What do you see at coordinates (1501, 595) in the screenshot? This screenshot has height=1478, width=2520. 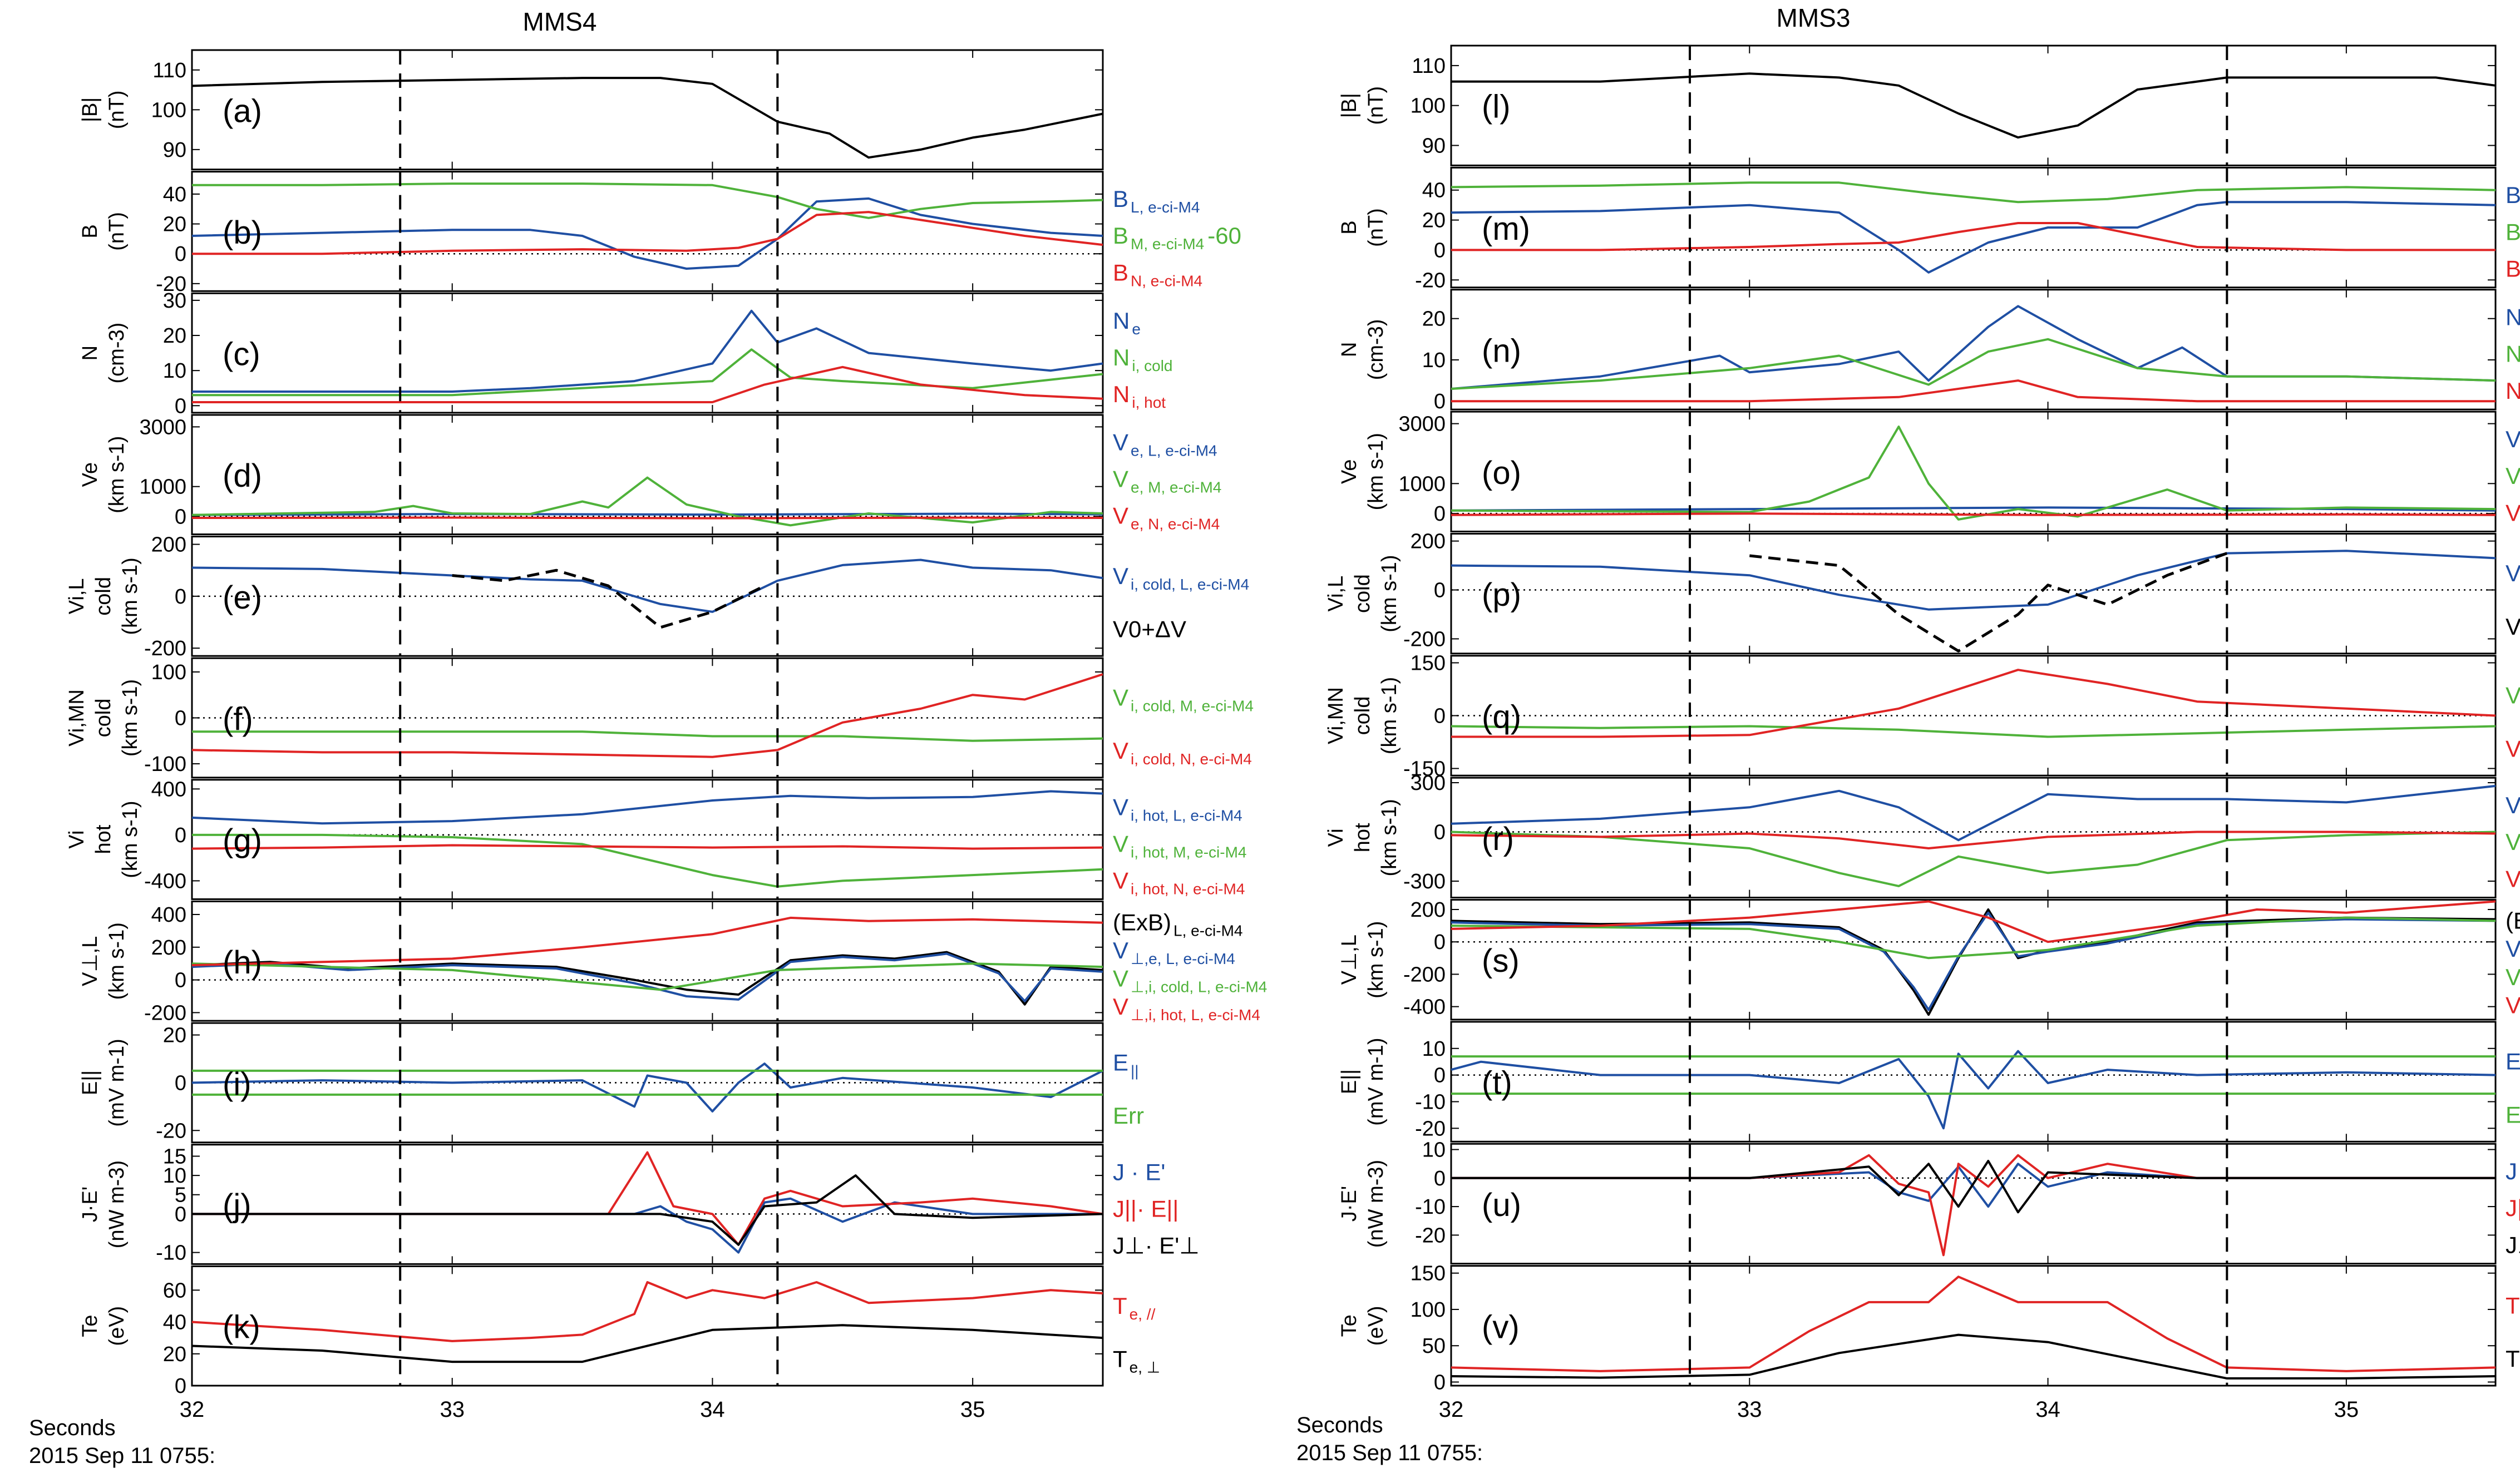 I see `panel-letter: (p)` at bounding box center [1501, 595].